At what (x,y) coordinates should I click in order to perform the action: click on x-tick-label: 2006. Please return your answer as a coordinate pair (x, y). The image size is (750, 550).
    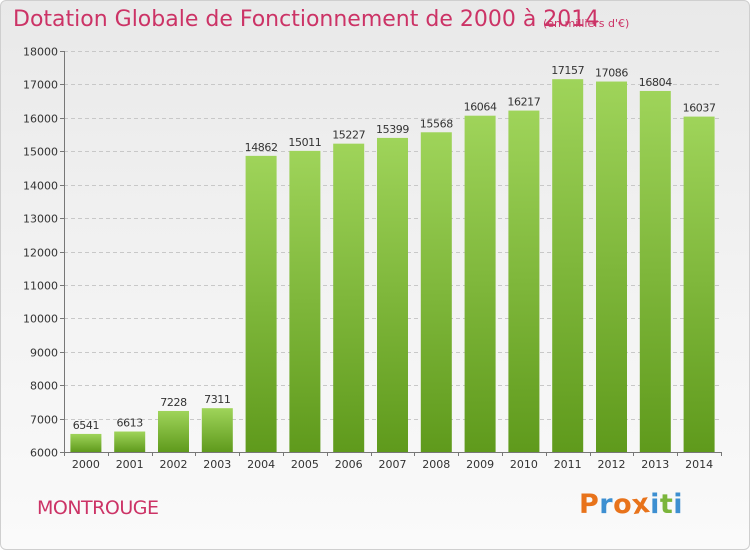
    Looking at the image, I should click on (349, 464).